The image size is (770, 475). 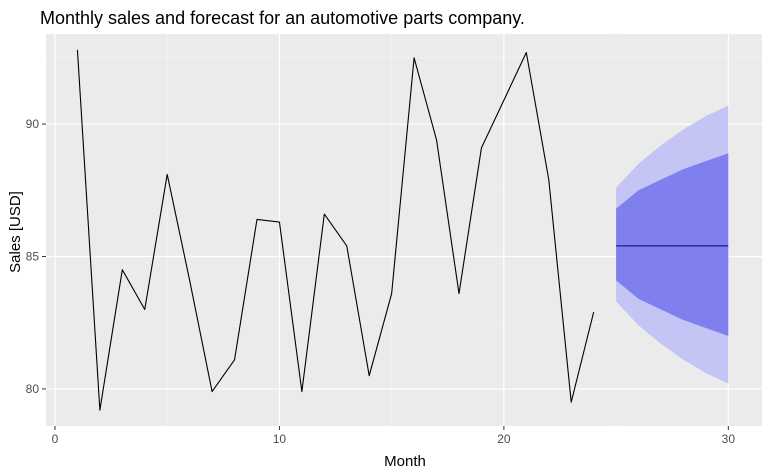 What do you see at coordinates (405, 461) in the screenshot?
I see `x-axis-title: Month` at bounding box center [405, 461].